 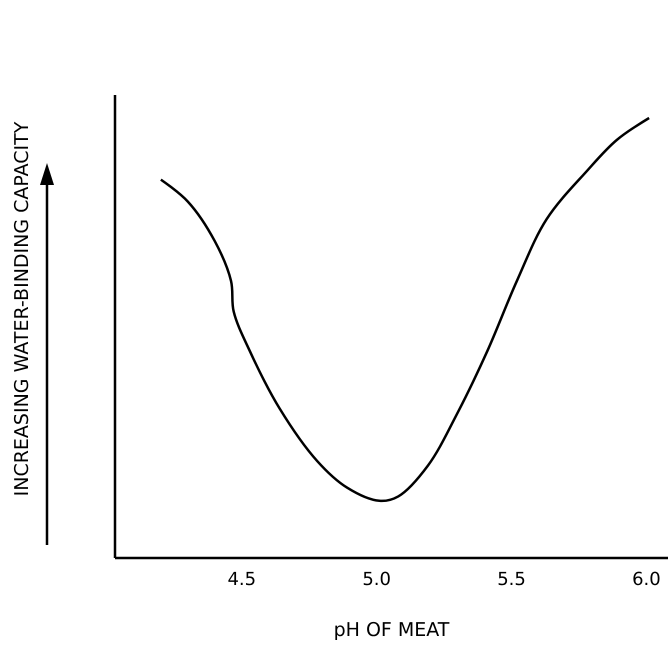 What do you see at coordinates (511, 579) in the screenshot?
I see `x-tick-label: 5.5` at bounding box center [511, 579].